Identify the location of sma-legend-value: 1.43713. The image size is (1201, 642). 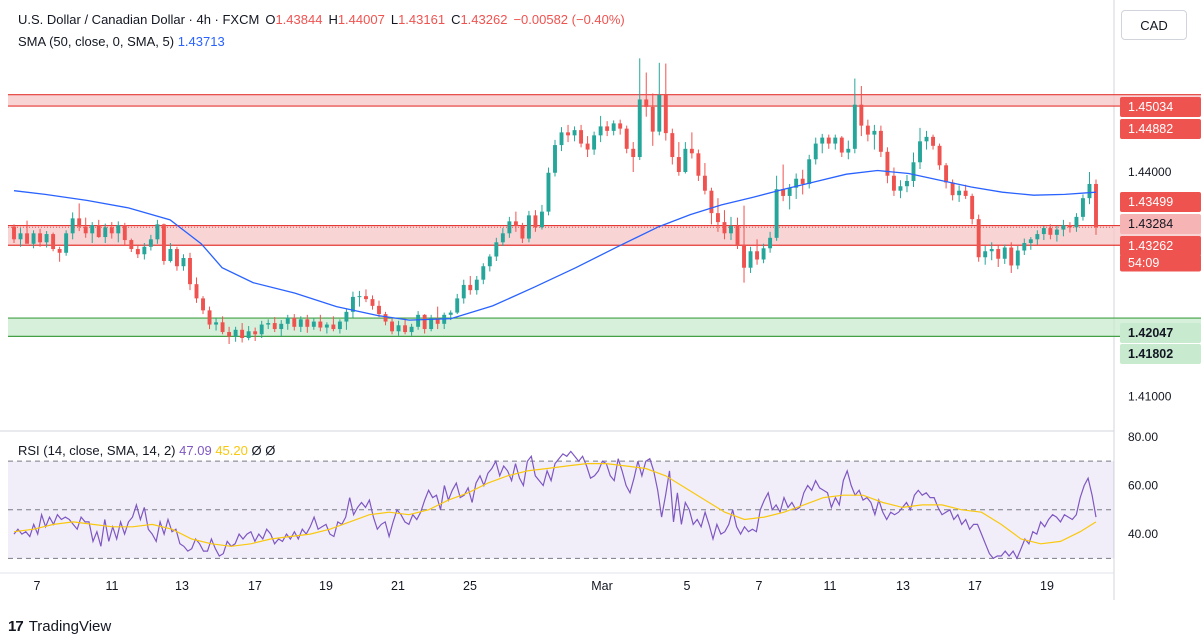
(201, 41).